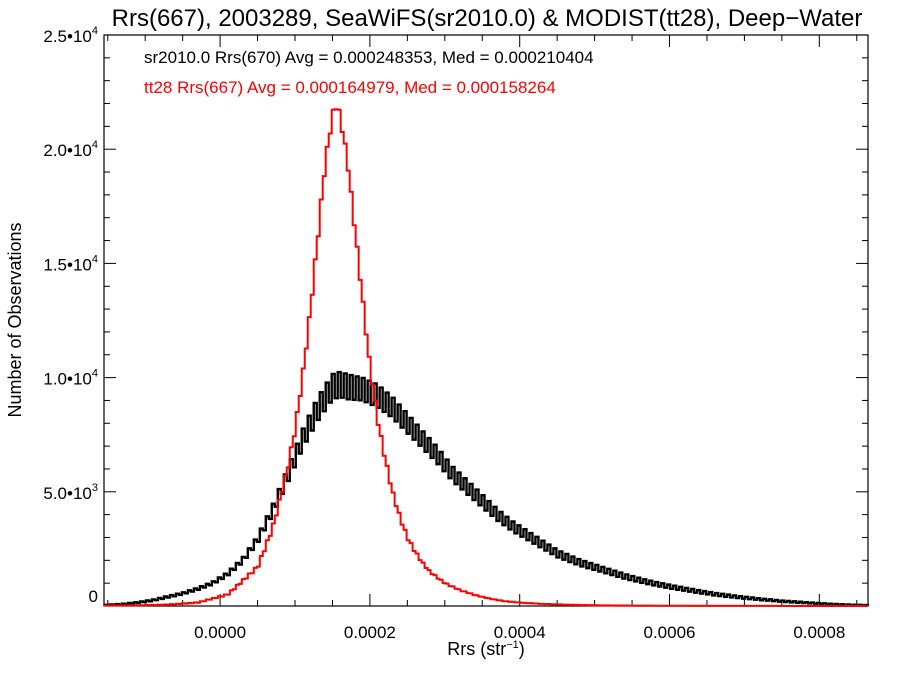 The image size is (900, 675). What do you see at coordinates (520, 632) in the screenshot?
I see `x-tick-label: 0.0004` at bounding box center [520, 632].